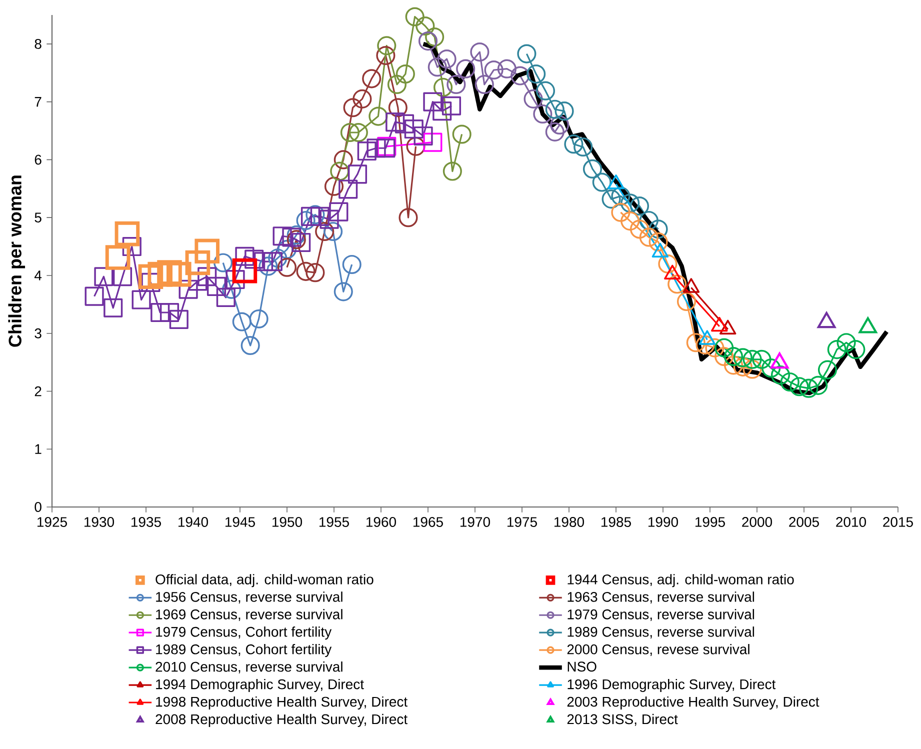  I want to click on x-tick-label: 1930, so click(99, 522).